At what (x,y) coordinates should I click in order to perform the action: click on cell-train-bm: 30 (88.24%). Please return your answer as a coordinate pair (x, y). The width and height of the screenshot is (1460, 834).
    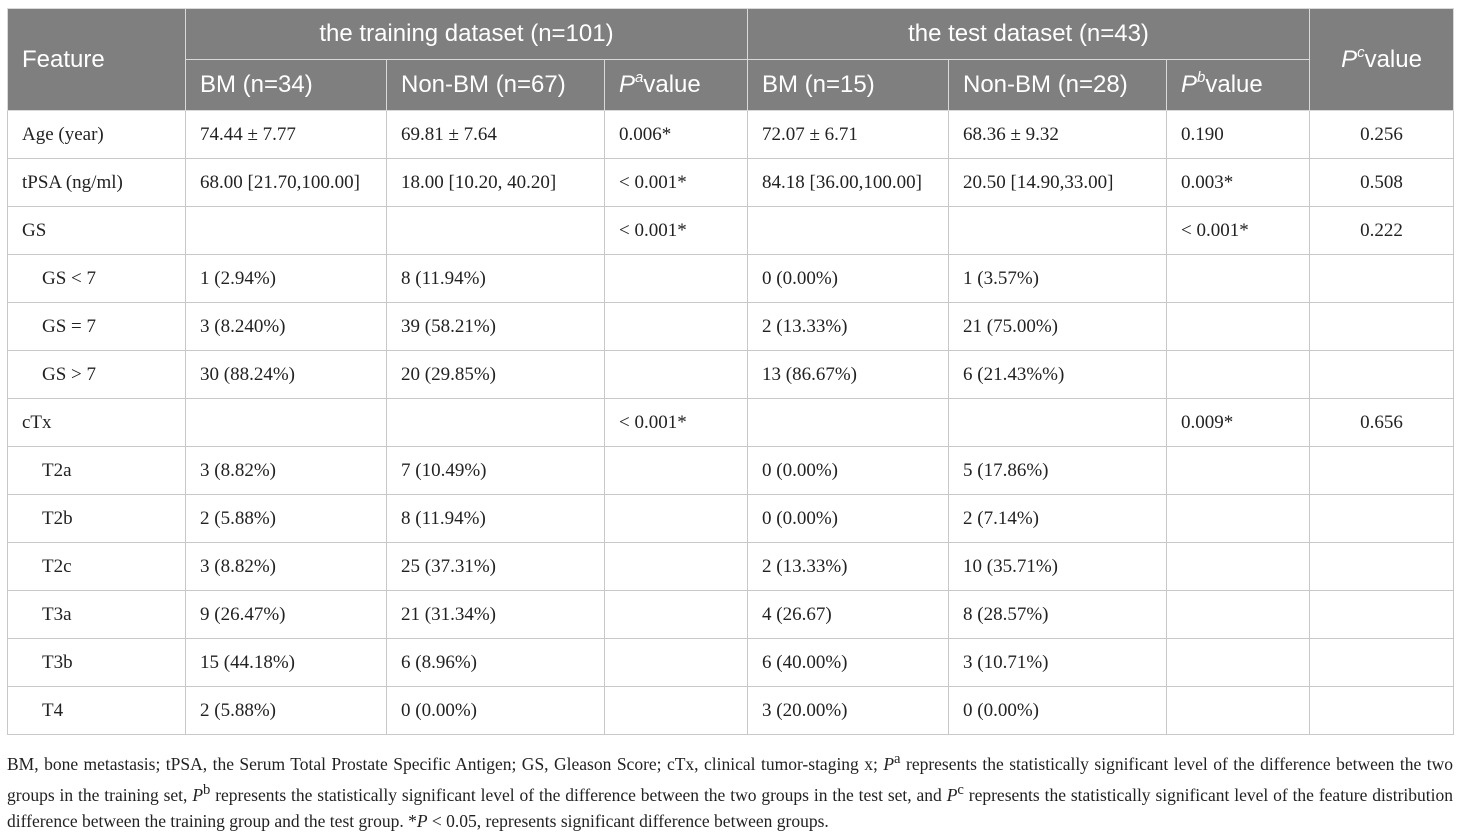
    Looking at the image, I should click on (286, 374).